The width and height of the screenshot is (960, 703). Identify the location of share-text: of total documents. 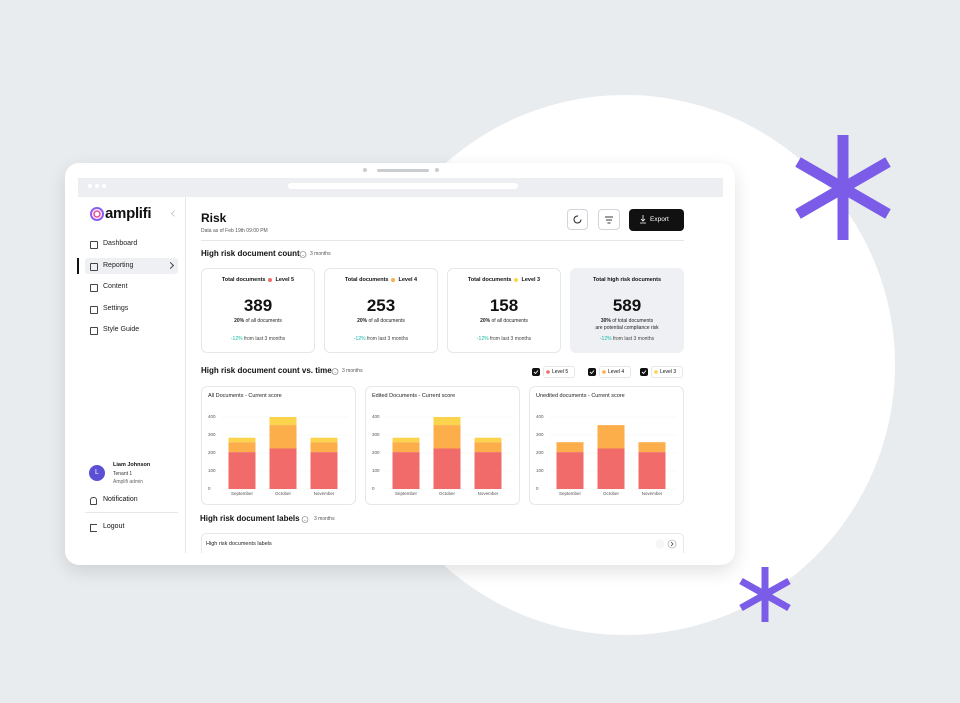
(633, 321).